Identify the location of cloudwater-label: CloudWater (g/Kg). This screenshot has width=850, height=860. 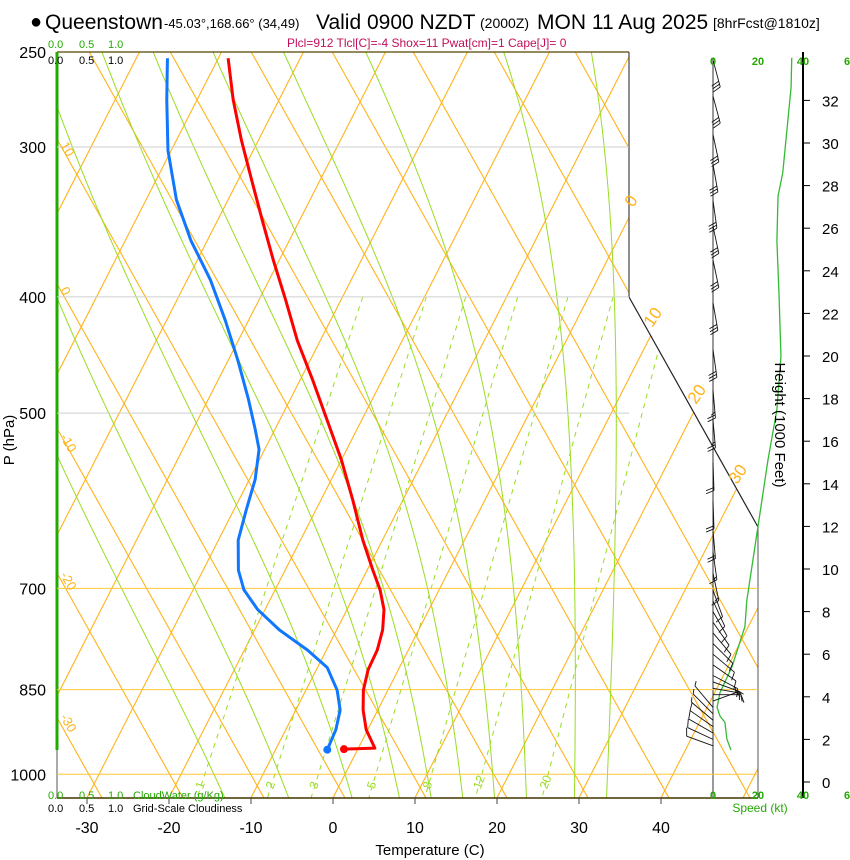
(178, 796).